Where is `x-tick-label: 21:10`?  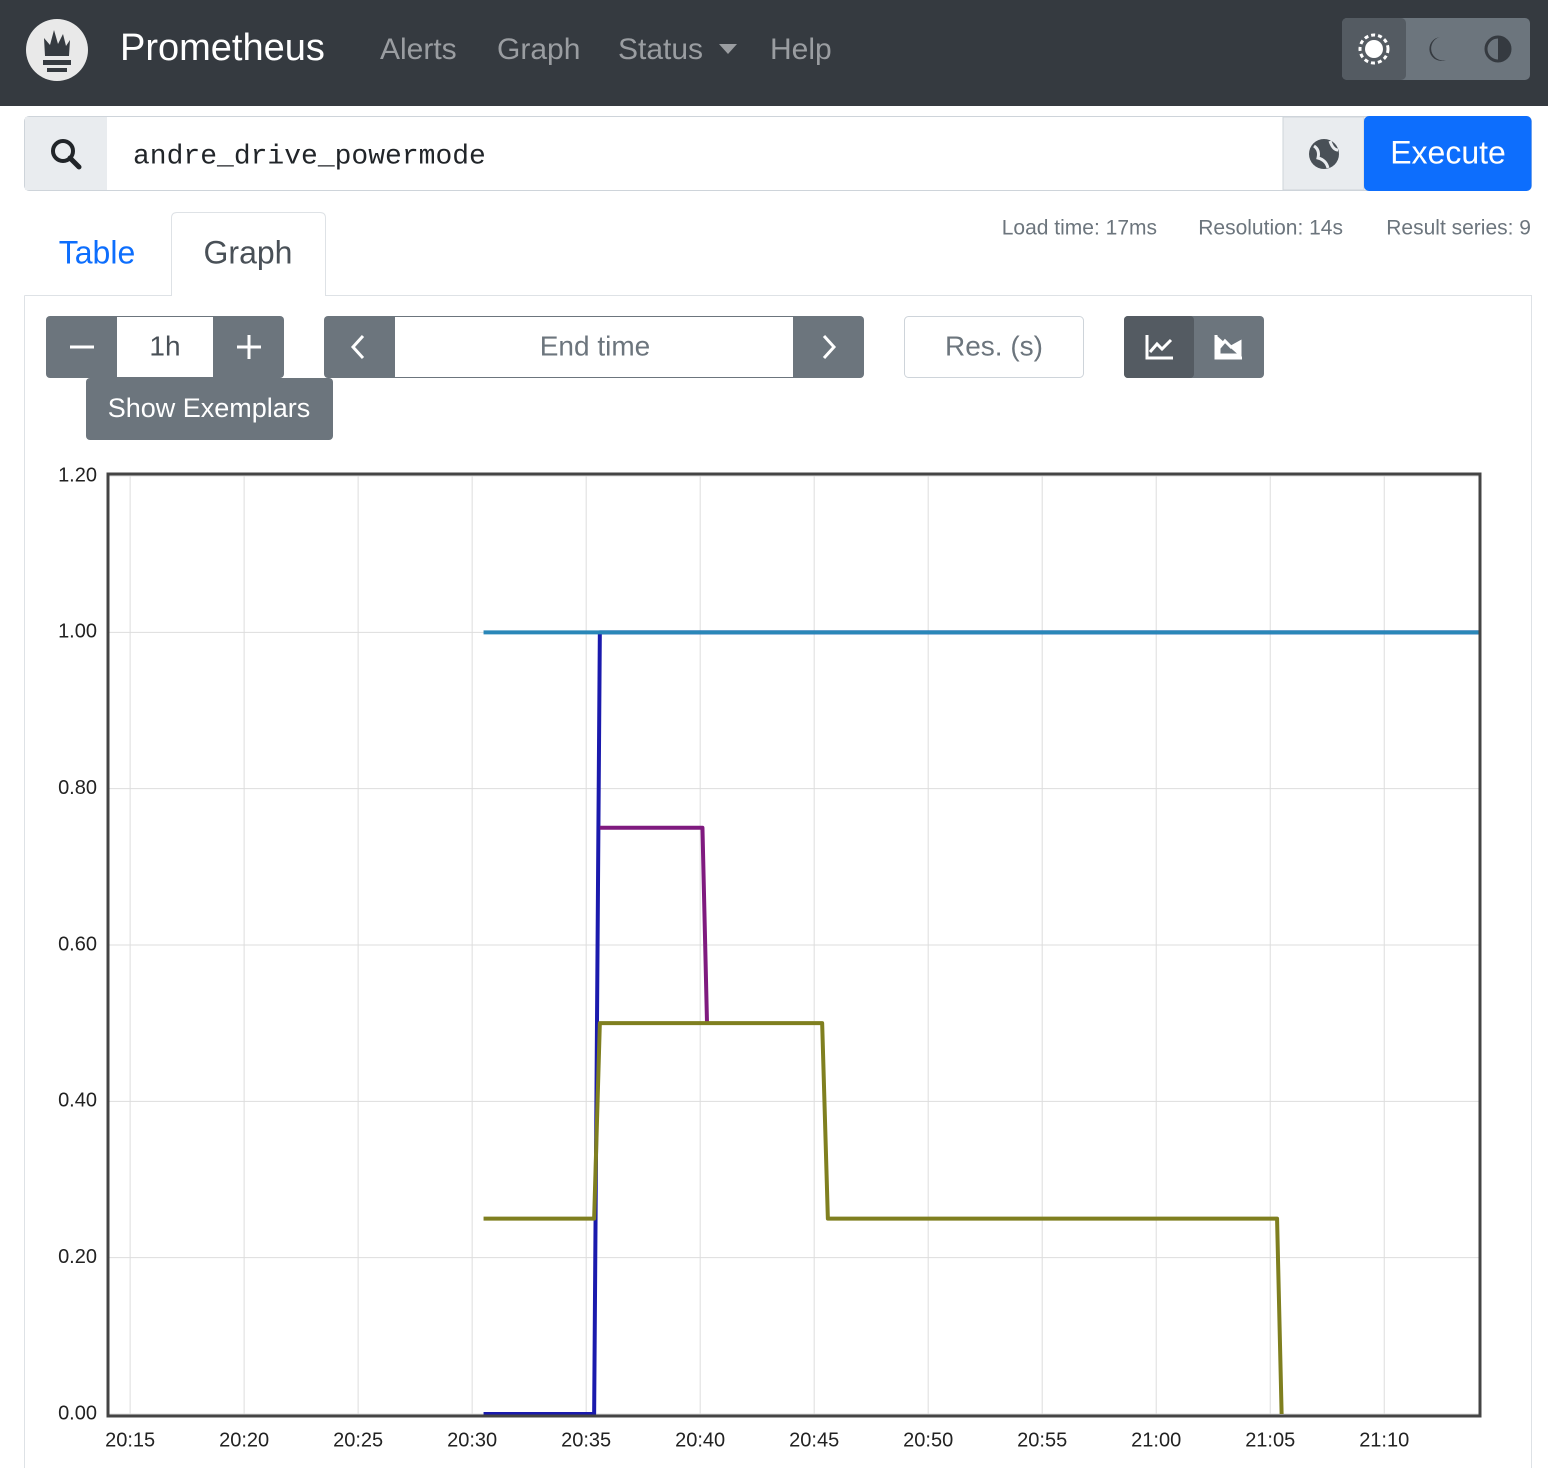
x-tick-label: 21:10 is located at coordinates (1384, 1440).